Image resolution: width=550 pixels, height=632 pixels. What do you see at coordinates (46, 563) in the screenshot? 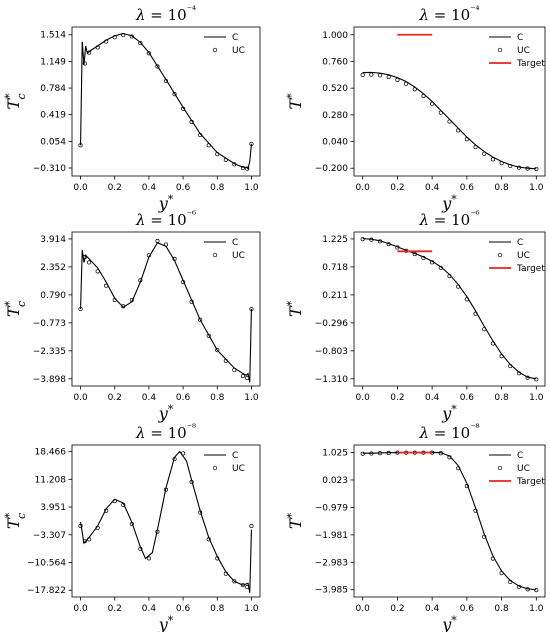
I see `panel-5-y-tick-label: −10.564` at bounding box center [46, 563].